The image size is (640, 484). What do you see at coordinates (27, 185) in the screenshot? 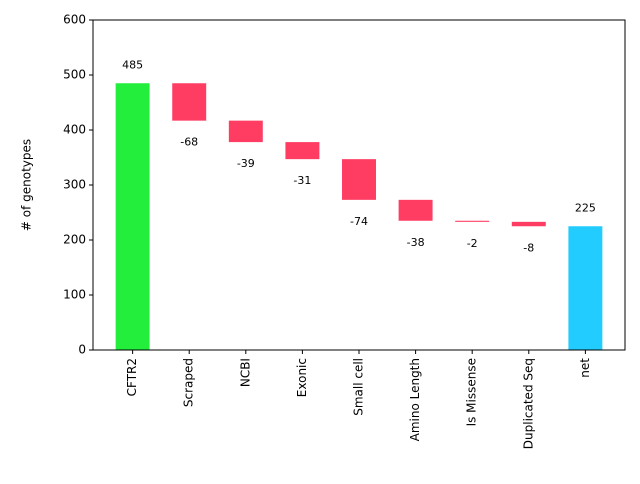
I see `y-axis-label: # of genotypes` at bounding box center [27, 185].